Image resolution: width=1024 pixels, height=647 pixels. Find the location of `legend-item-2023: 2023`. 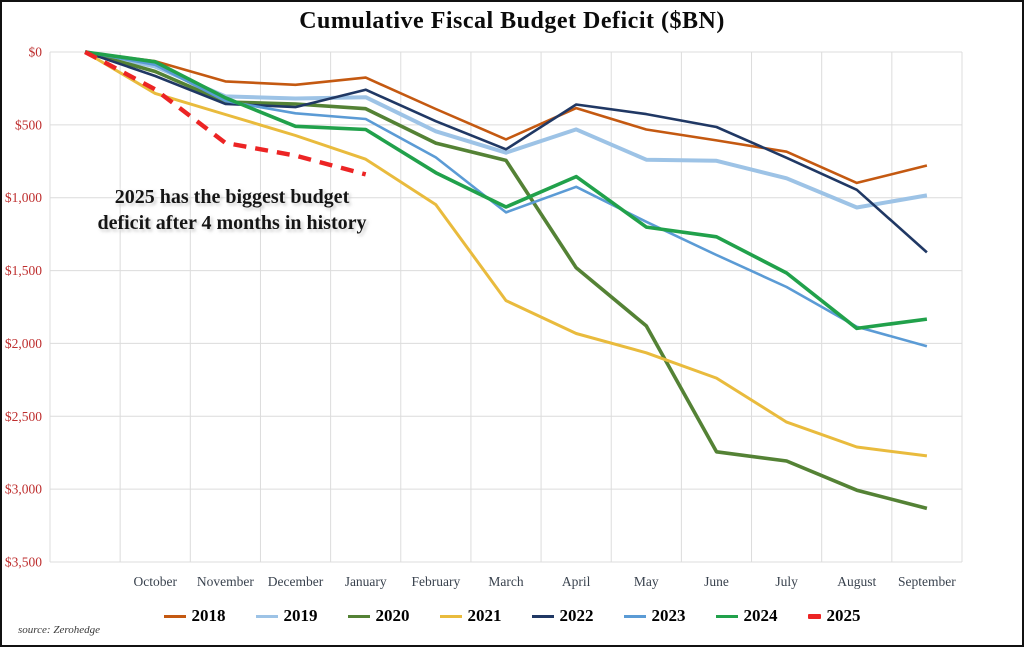

legend-item-2023: 2023 is located at coordinates (654, 616).